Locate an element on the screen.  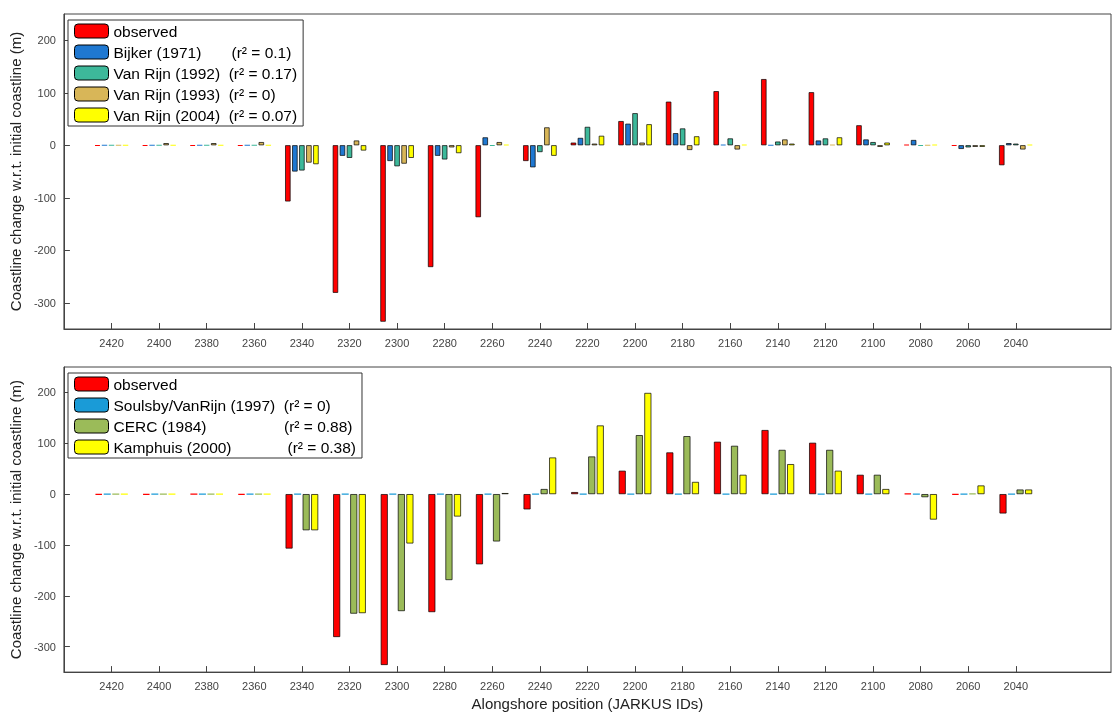
legend-label: Van Rijn (1993) (r² = 0) is located at coordinates (194, 94).